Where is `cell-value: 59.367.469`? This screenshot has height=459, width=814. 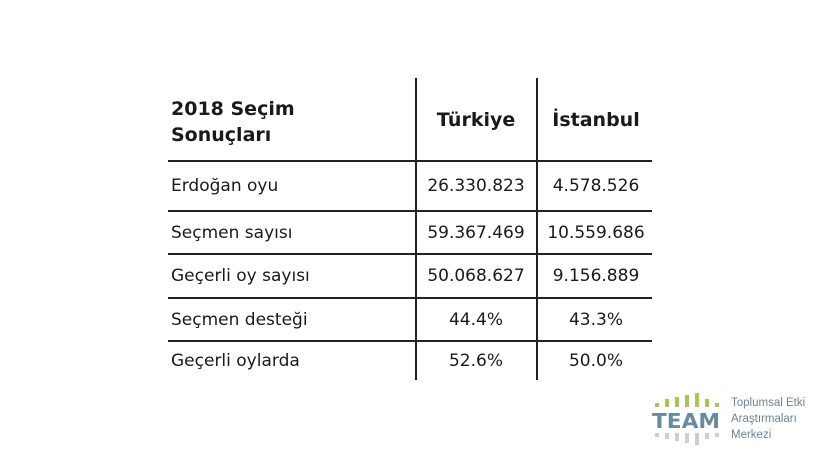 cell-value: 59.367.469 is located at coordinates (476, 232).